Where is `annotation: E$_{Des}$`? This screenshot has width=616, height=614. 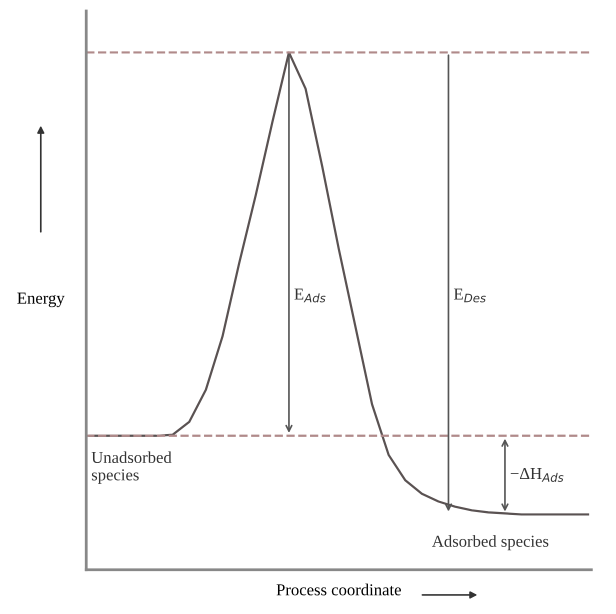 annotation: E$_{Des}$ is located at coordinates (470, 295).